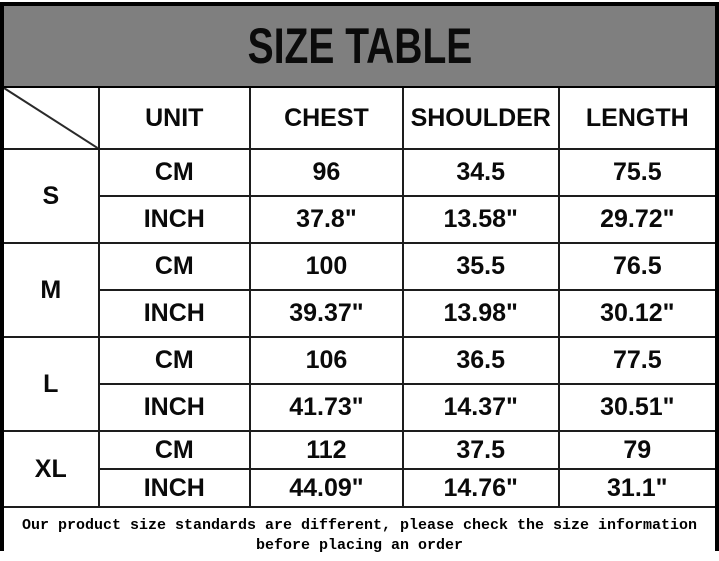  Describe the element at coordinates (636, 488) in the screenshot. I see `value-cell-xl-inch-length: 31.1"` at that location.